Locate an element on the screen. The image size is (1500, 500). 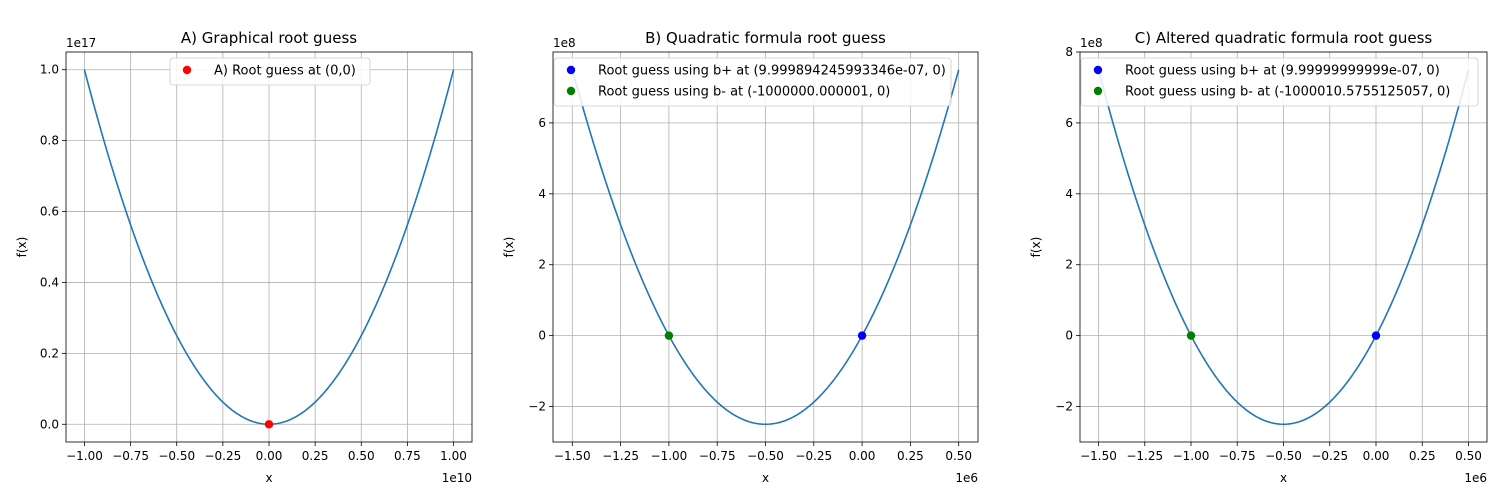
chart-title: C) Altered quadratic formula root guess is located at coordinates (1284, 38).